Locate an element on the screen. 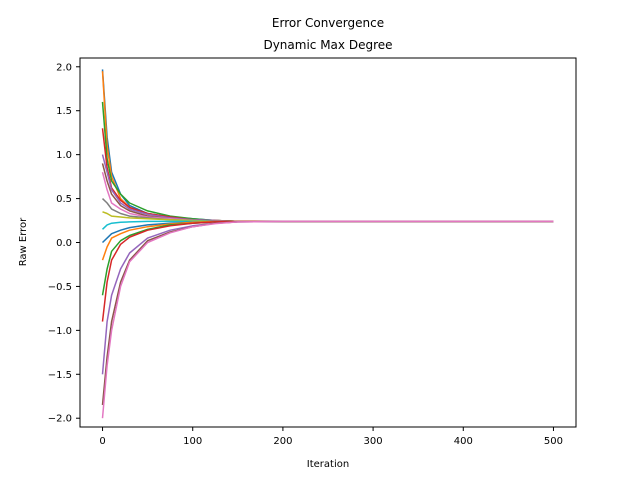 The height and width of the screenshot is (480, 640). x-axis-ticks: 0 100 200 300 400 500 is located at coordinates (331, 437).